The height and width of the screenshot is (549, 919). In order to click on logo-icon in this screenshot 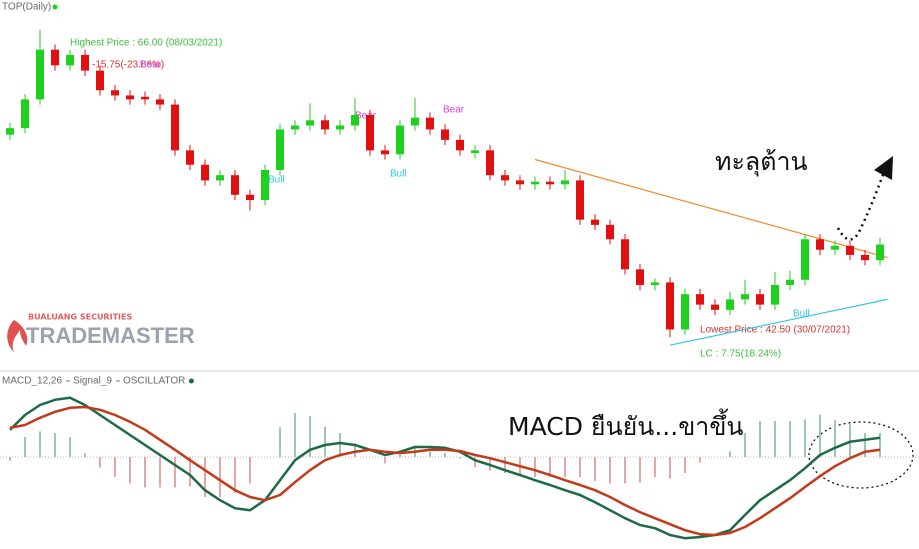, I will do `click(17, 336)`.